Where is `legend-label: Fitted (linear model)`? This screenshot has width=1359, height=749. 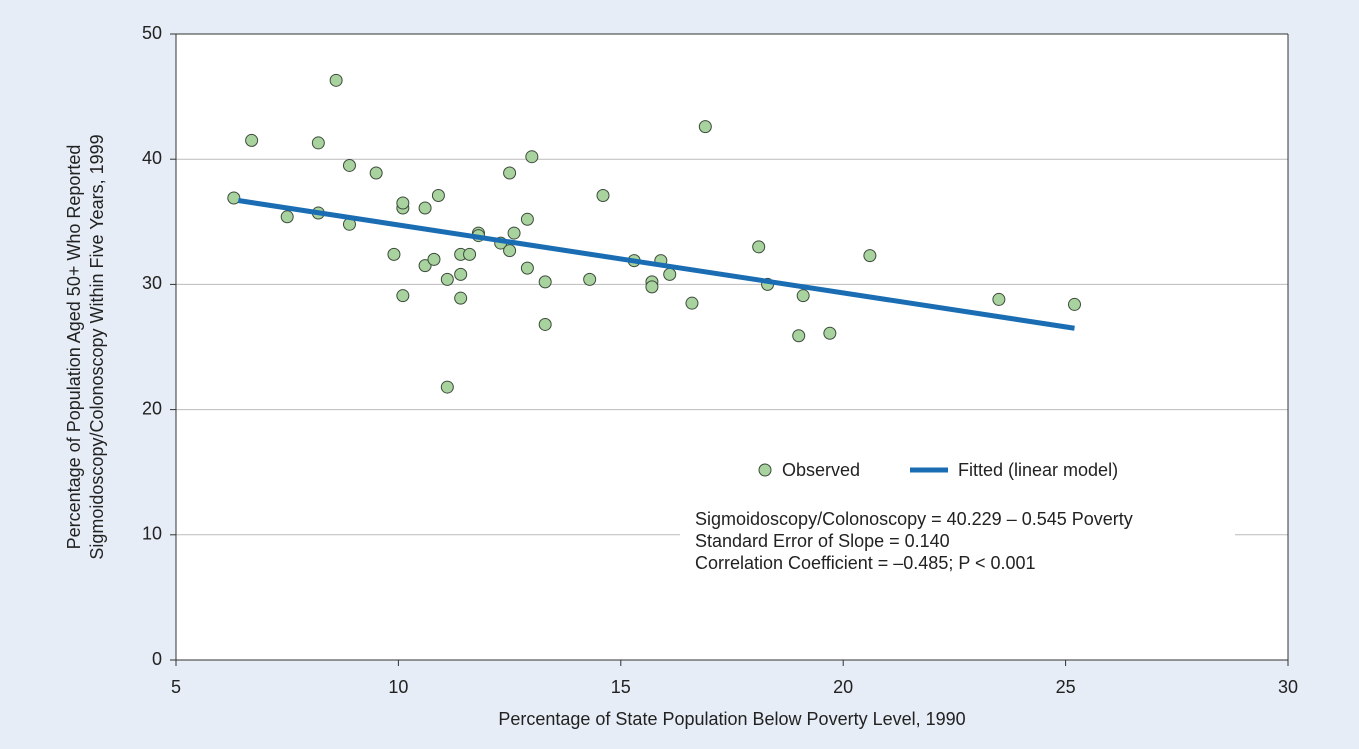 legend-label: Fitted (linear model) is located at coordinates (1038, 470).